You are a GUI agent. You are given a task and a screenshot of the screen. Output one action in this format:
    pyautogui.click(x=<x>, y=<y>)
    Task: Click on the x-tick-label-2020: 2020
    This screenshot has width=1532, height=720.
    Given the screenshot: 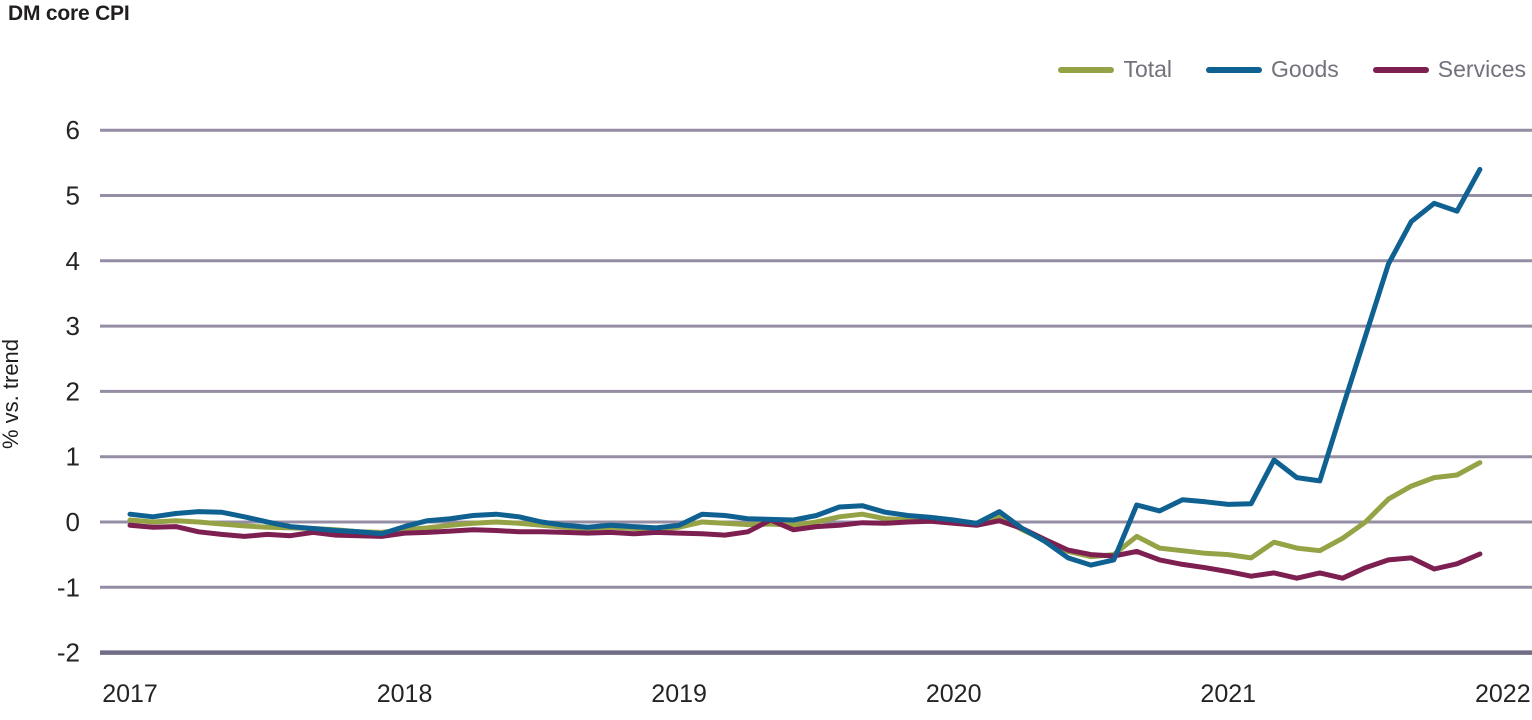 What is the action you would take?
    pyautogui.click(x=954, y=694)
    